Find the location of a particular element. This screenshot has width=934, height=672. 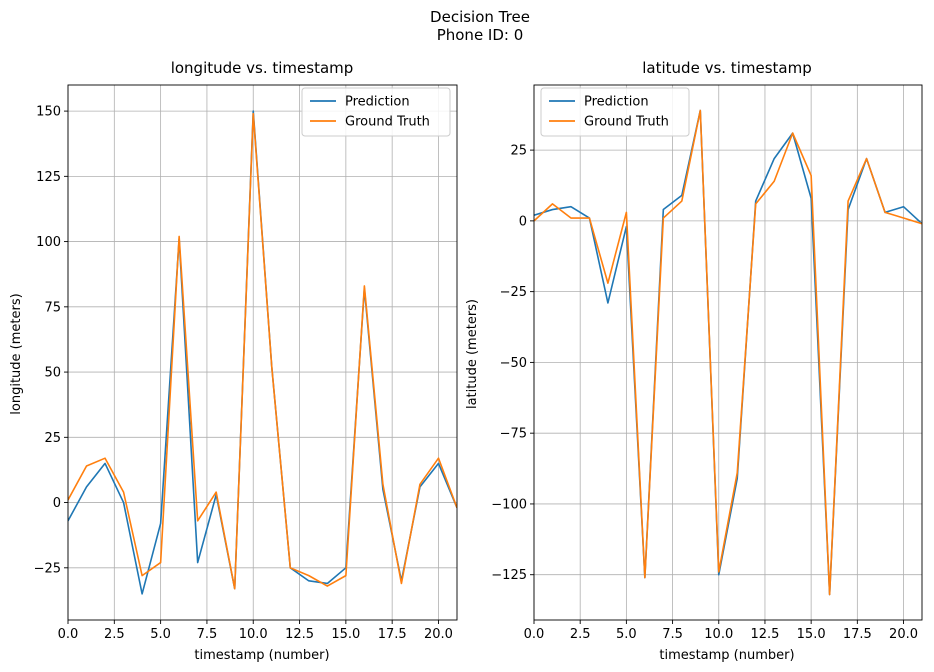

longitude-legend: Prediction Ground Truth is located at coordinates (376, 112).